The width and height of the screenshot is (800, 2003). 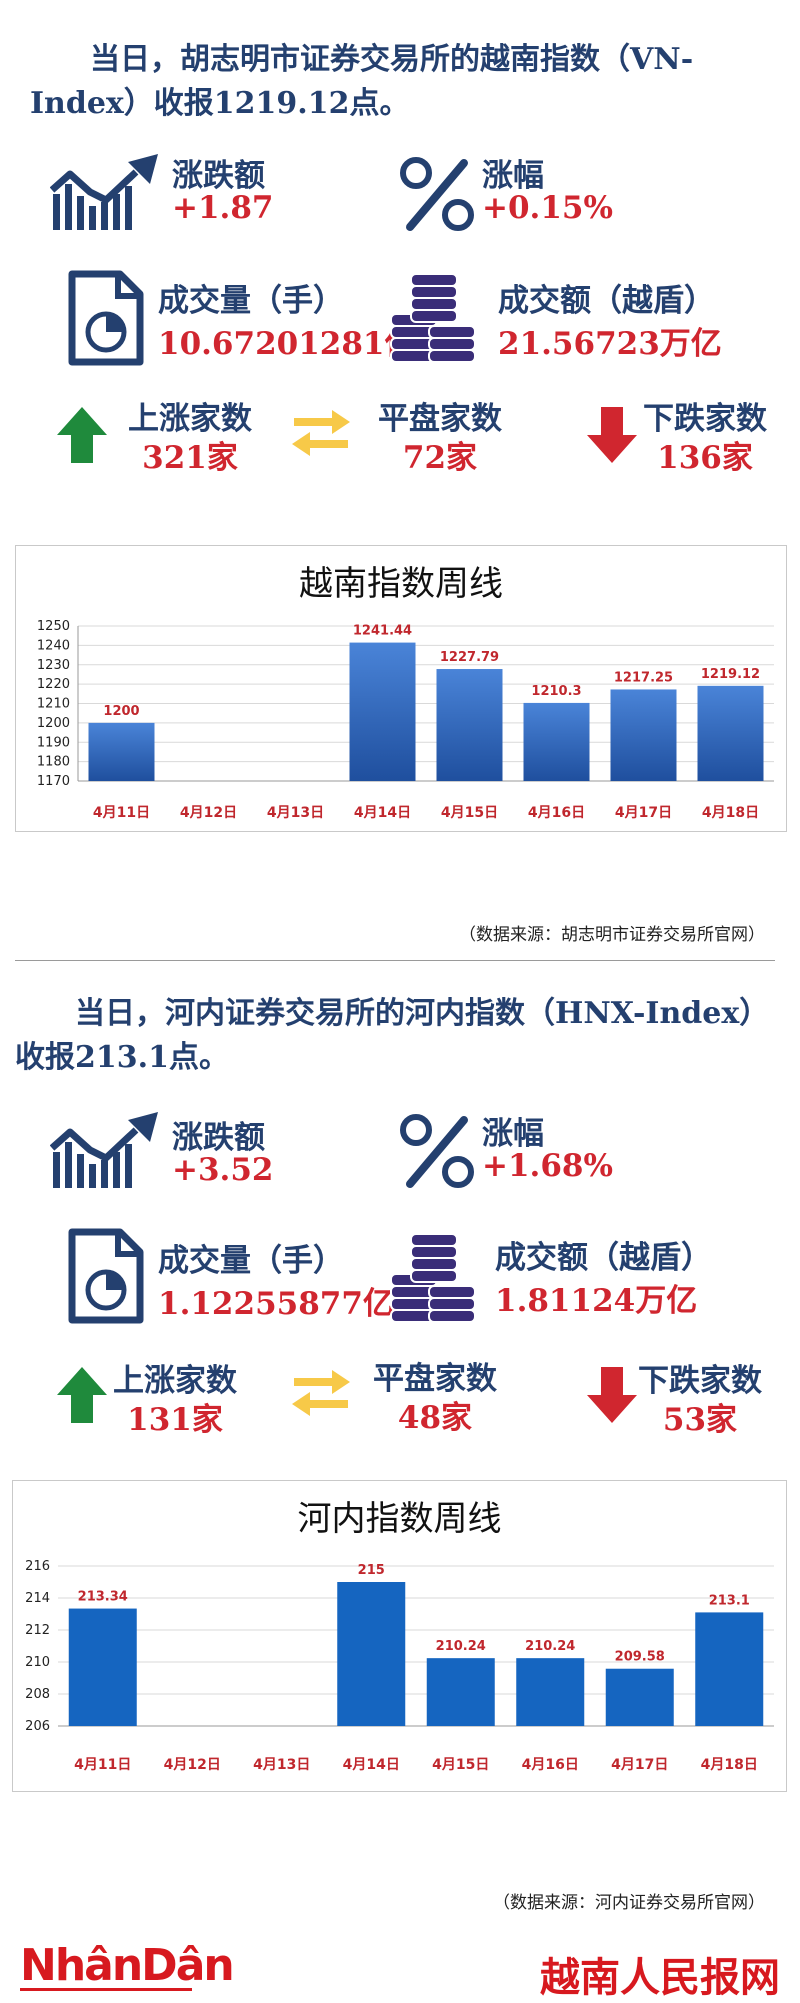 I want to click on hose-up-value: 321家, so click(x=190, y=458).